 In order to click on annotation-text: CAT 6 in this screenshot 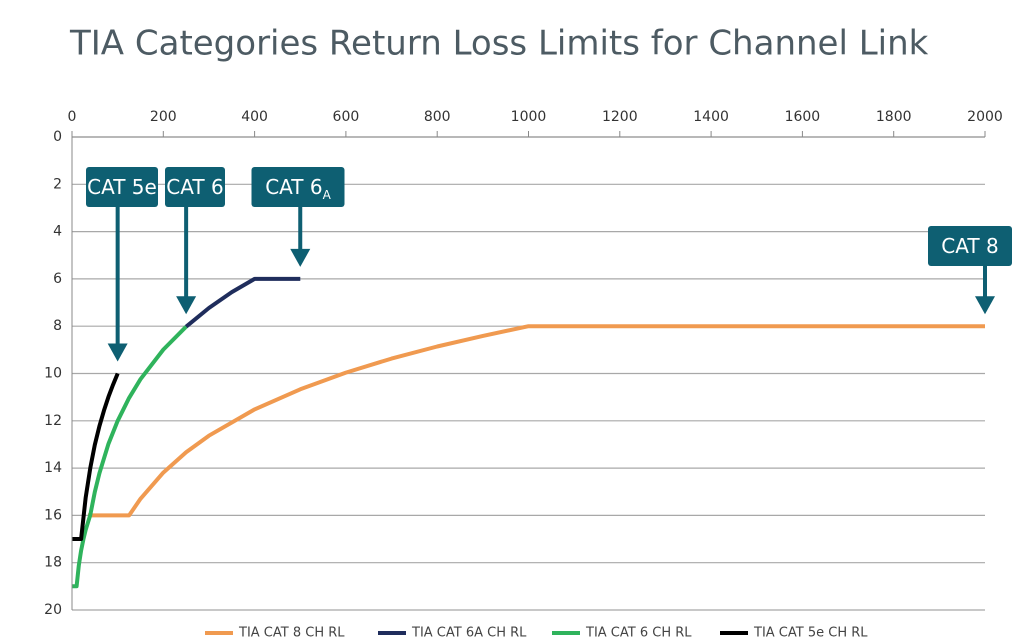, I will do `click(194, 187)`.